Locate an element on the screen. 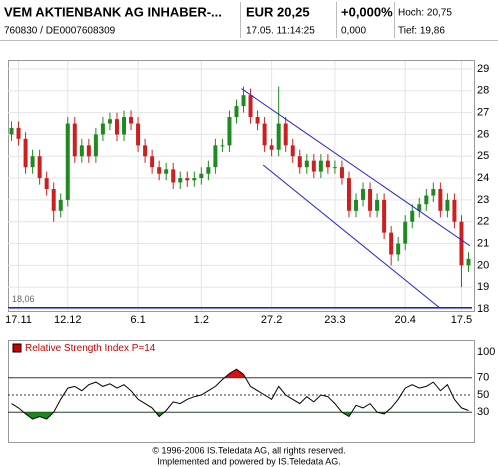  stock-id: 760830 / DE0007608309 is located at coordinates (60, 31).